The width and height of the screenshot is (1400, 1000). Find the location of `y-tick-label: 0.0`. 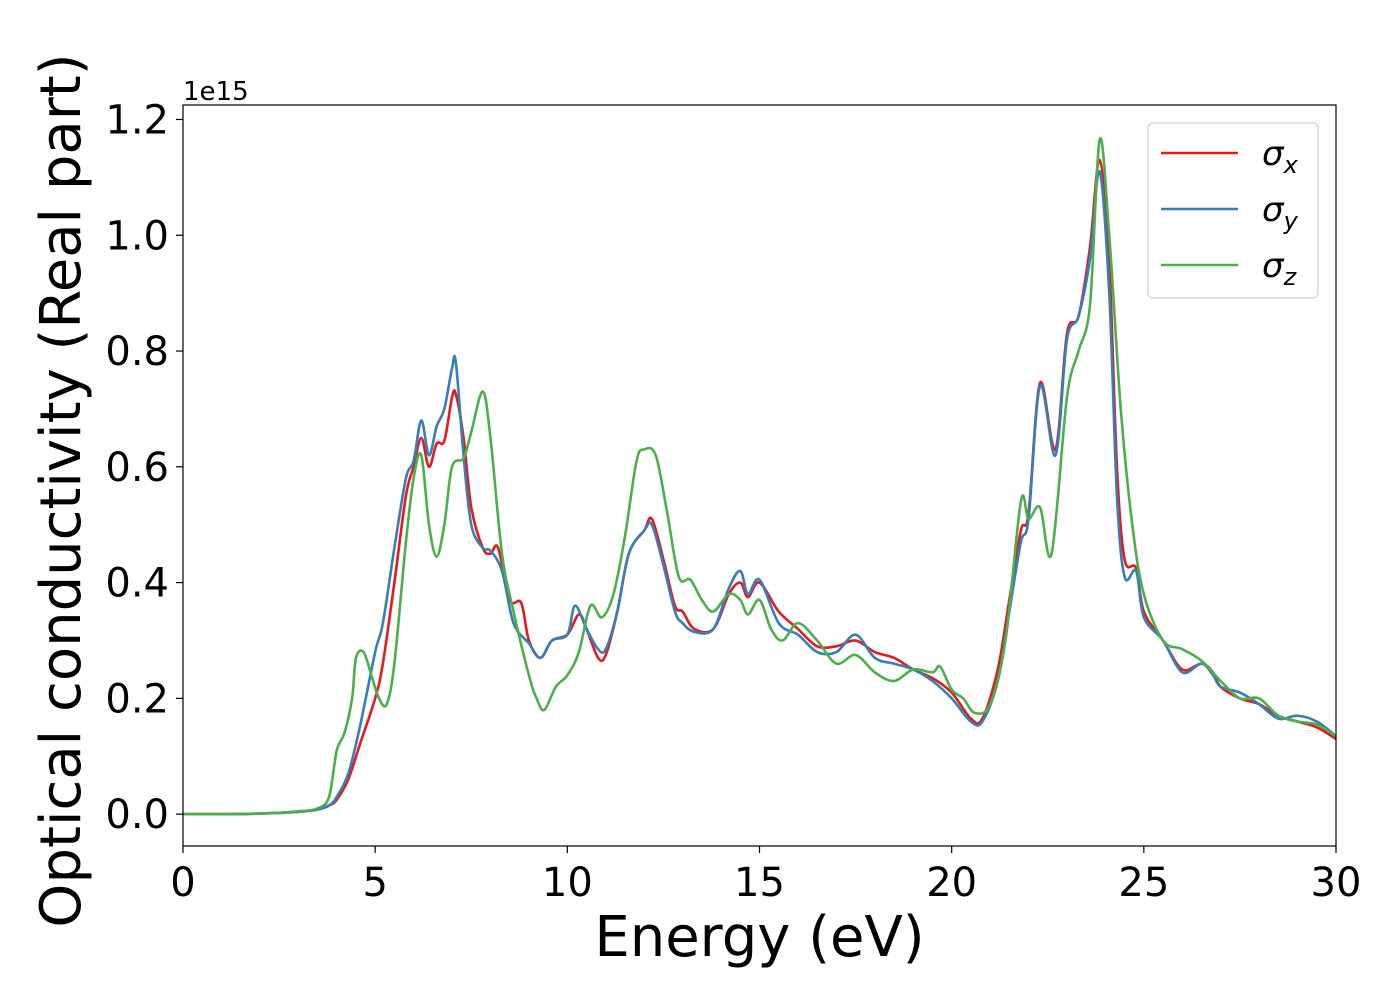

y-tick-label: 0.0 is located at coordinates (137, 815).